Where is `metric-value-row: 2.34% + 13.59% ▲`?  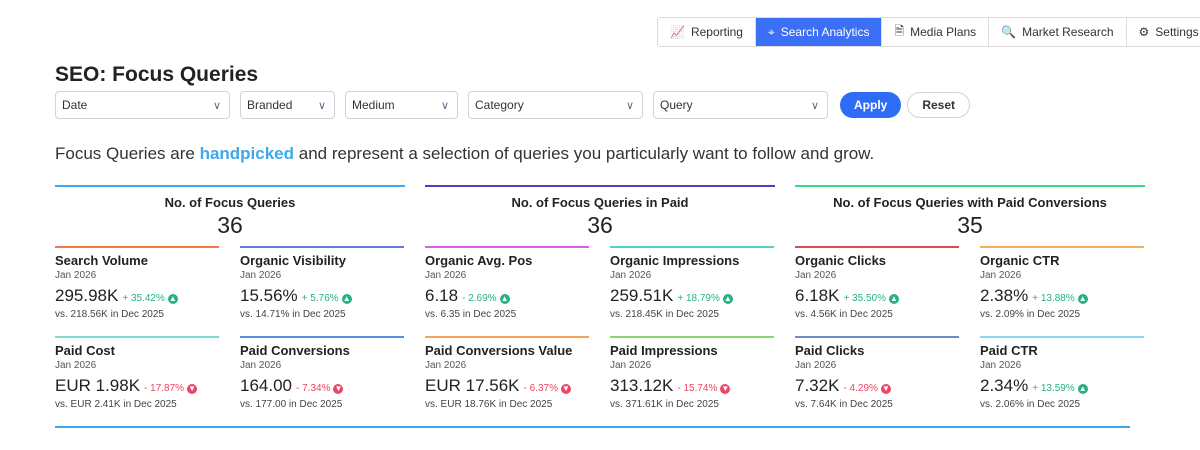
metric-value-row: 2.34% + 13.59% ▲ is located at coordinates (1062, 386).